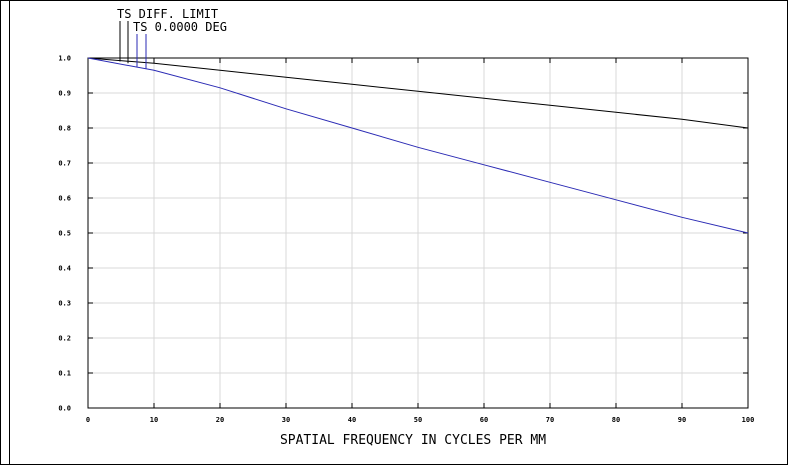 The image size is (788, 465). Describe the element at coordinates (88, 420) in the screenshot. I see `x-tick-label: 0` at that location.